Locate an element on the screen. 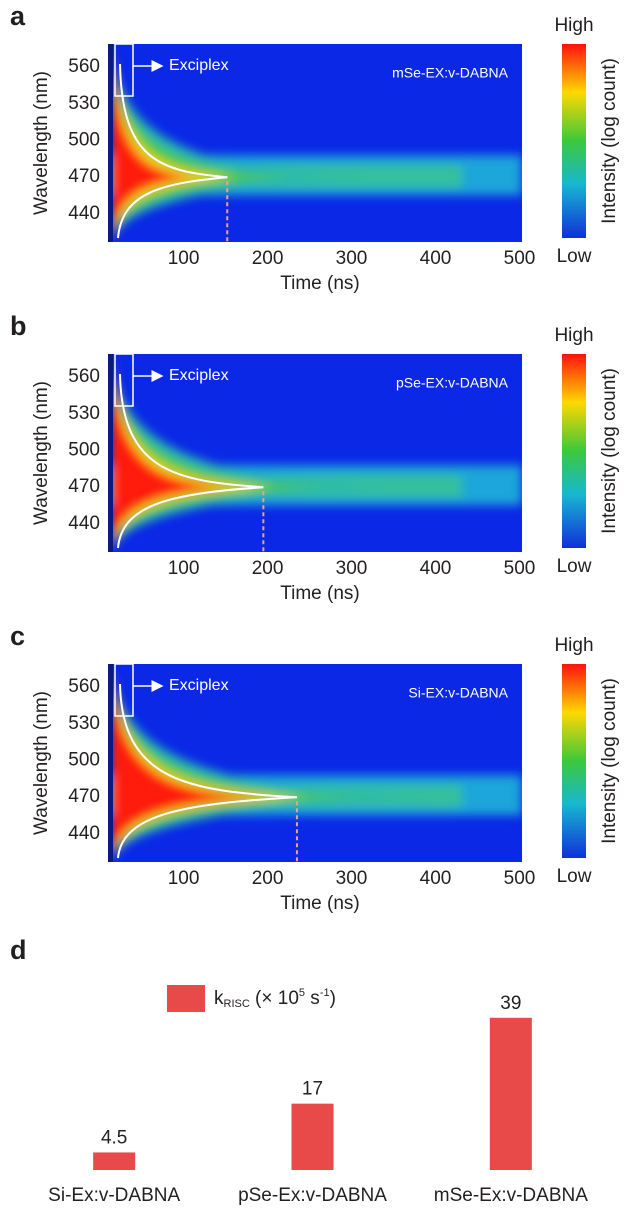 This screenshot has height=1211, width=624. sample-label: mSe-EX:v-DABNA is located at coordinates (450, 73).